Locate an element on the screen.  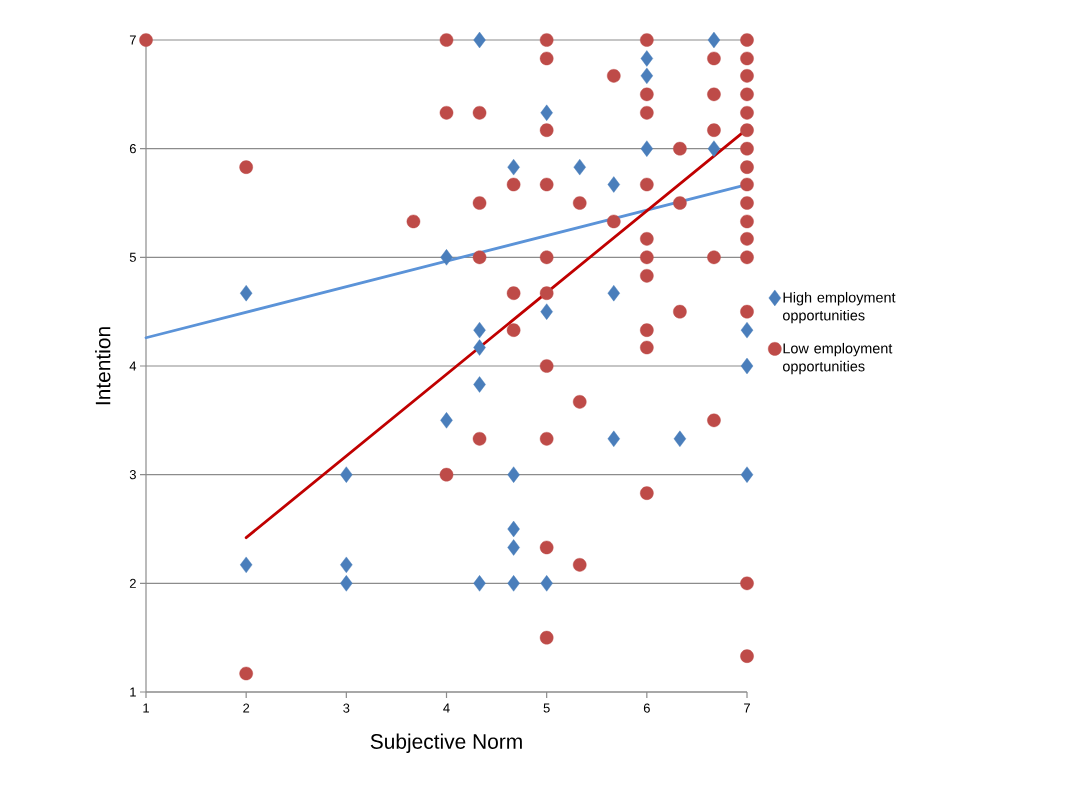
x-tick-label: 5 is located at coordinates (546, 708).